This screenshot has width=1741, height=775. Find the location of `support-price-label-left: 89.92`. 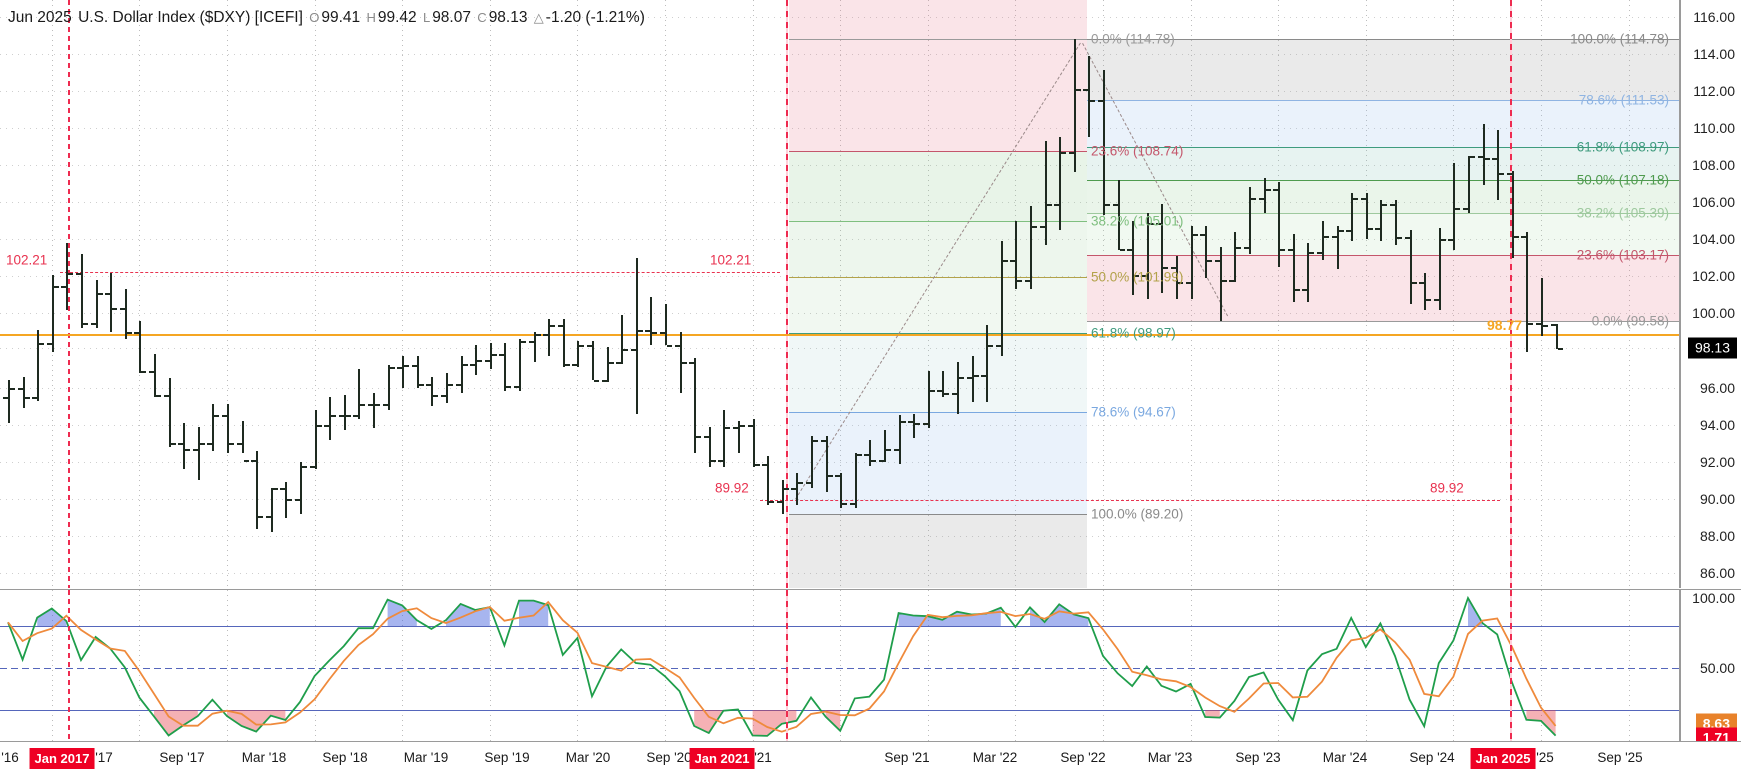

support-price-label-left: 89.92 is located at coordinates (732, 488).